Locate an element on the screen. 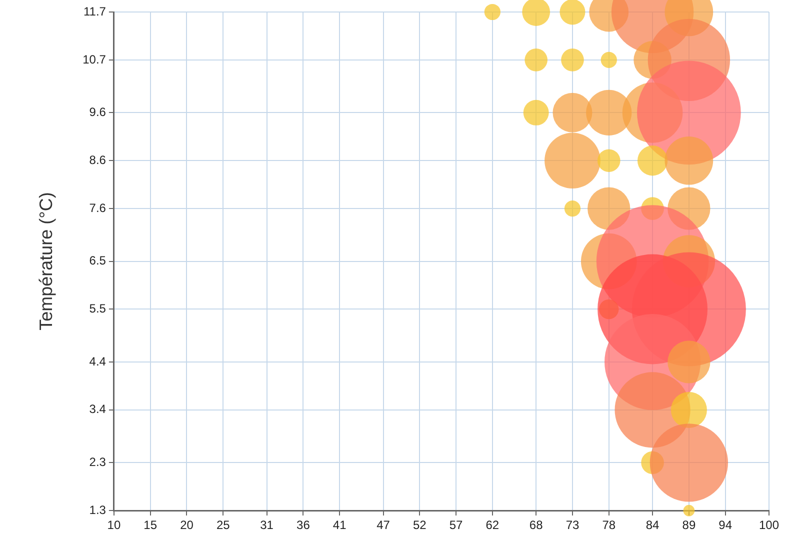 The image size is (799, 536). x-tick-label: 36 is located at coordinates (303, 525).